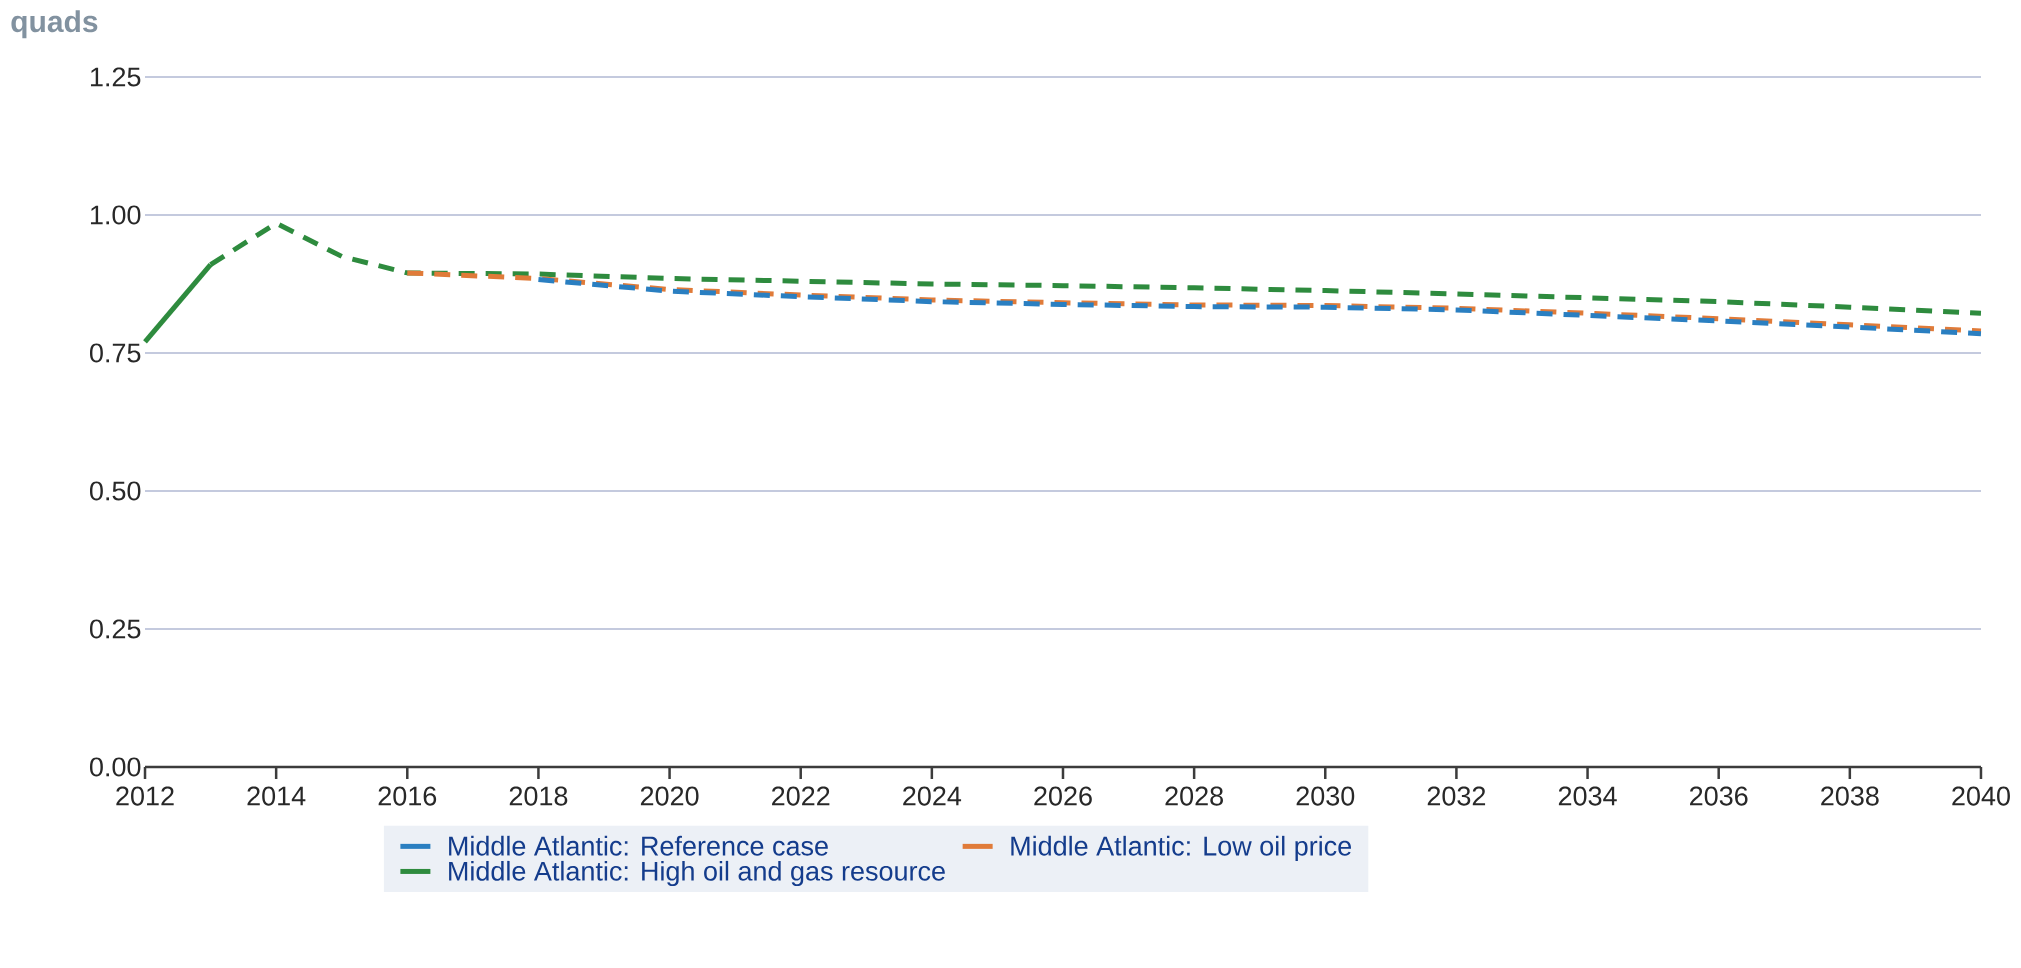  What do you see at coordinates (1587, 796) in the screenshot?
I see `x-tick-label: 2034` at bounding box center [1587, 796].